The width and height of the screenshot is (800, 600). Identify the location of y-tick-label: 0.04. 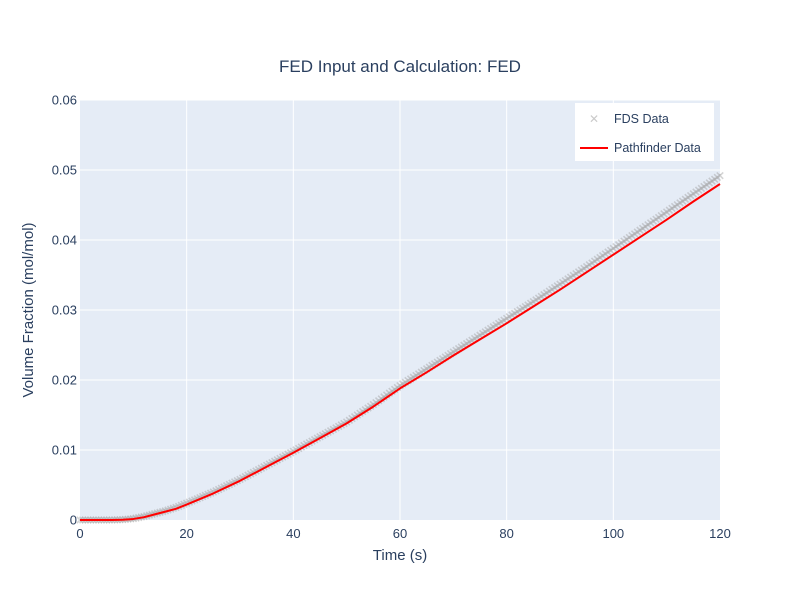
(64, 240).